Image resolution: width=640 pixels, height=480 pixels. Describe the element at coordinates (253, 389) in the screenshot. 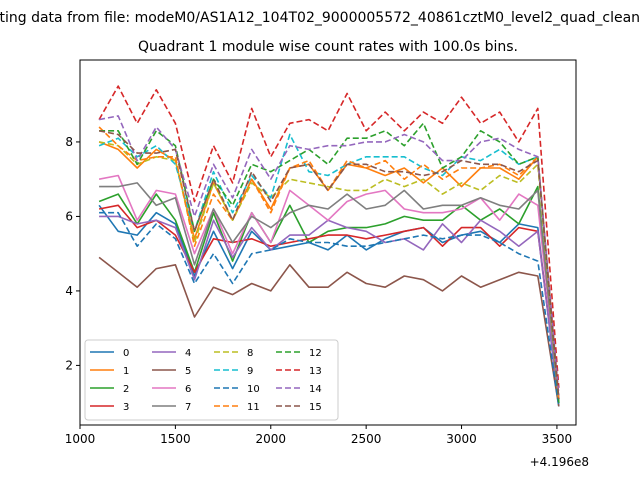

I see `legend-label-10: 10` at that location.